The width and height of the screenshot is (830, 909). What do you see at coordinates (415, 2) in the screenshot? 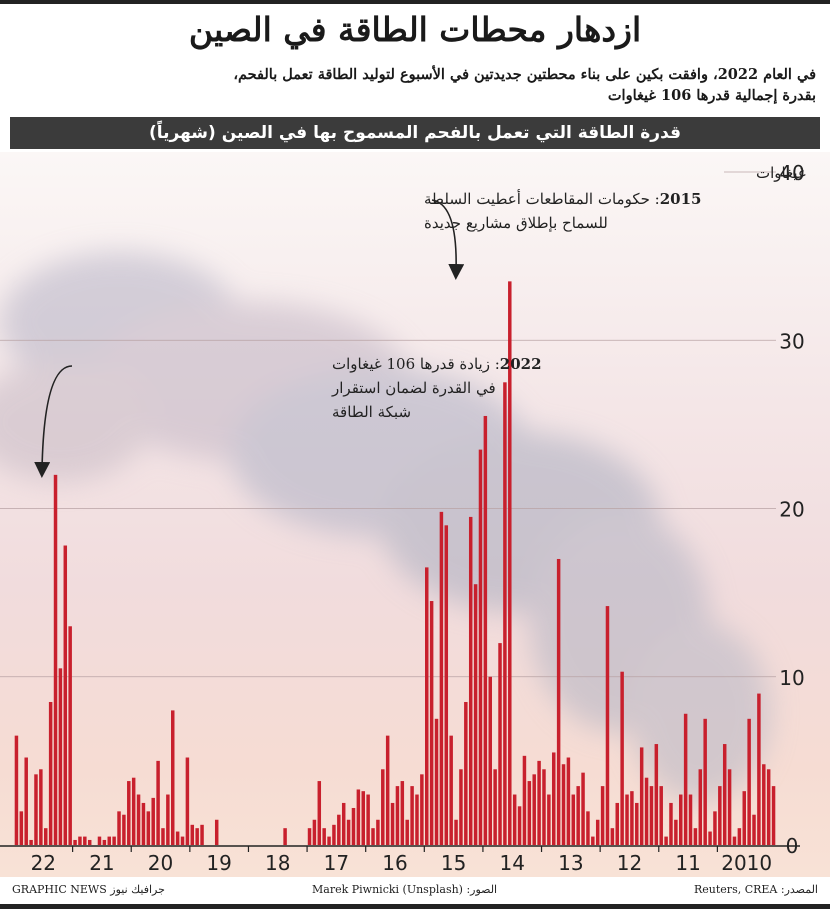
I see `top-rule` at bounding box center [415, 2].